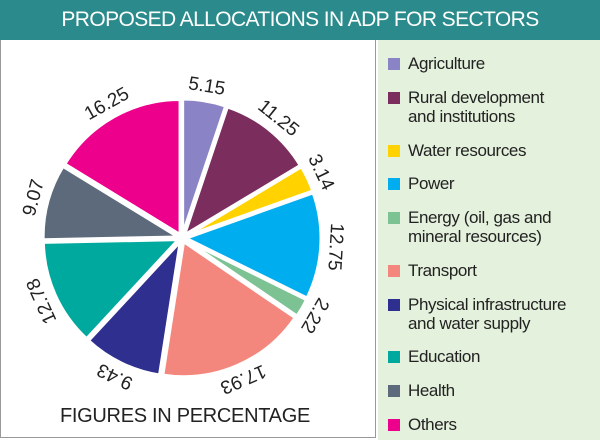 The width and height of the screenshot is (600, 440). What do you see at coordinates (207, 86) in the screenshot?
I see `data-label: 5.15` at bounding box center [207, 86].